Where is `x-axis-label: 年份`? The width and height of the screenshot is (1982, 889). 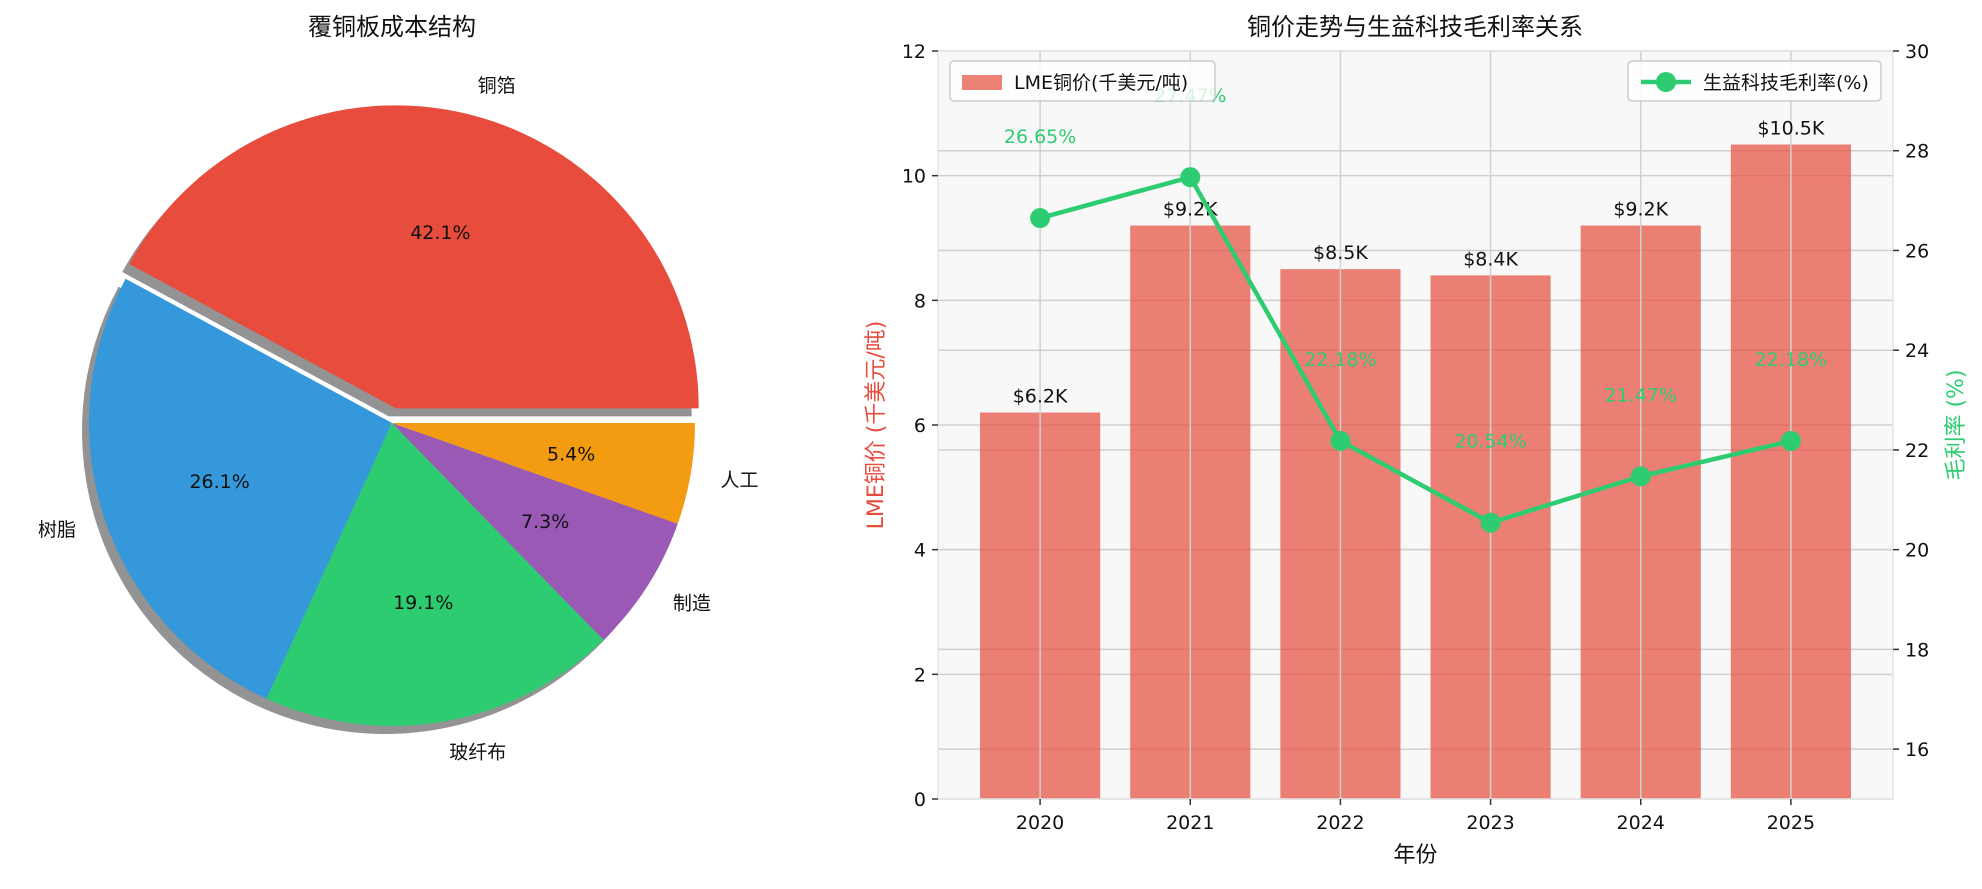
x-axis-label: 年份 is located at coordinates (1415, 855).